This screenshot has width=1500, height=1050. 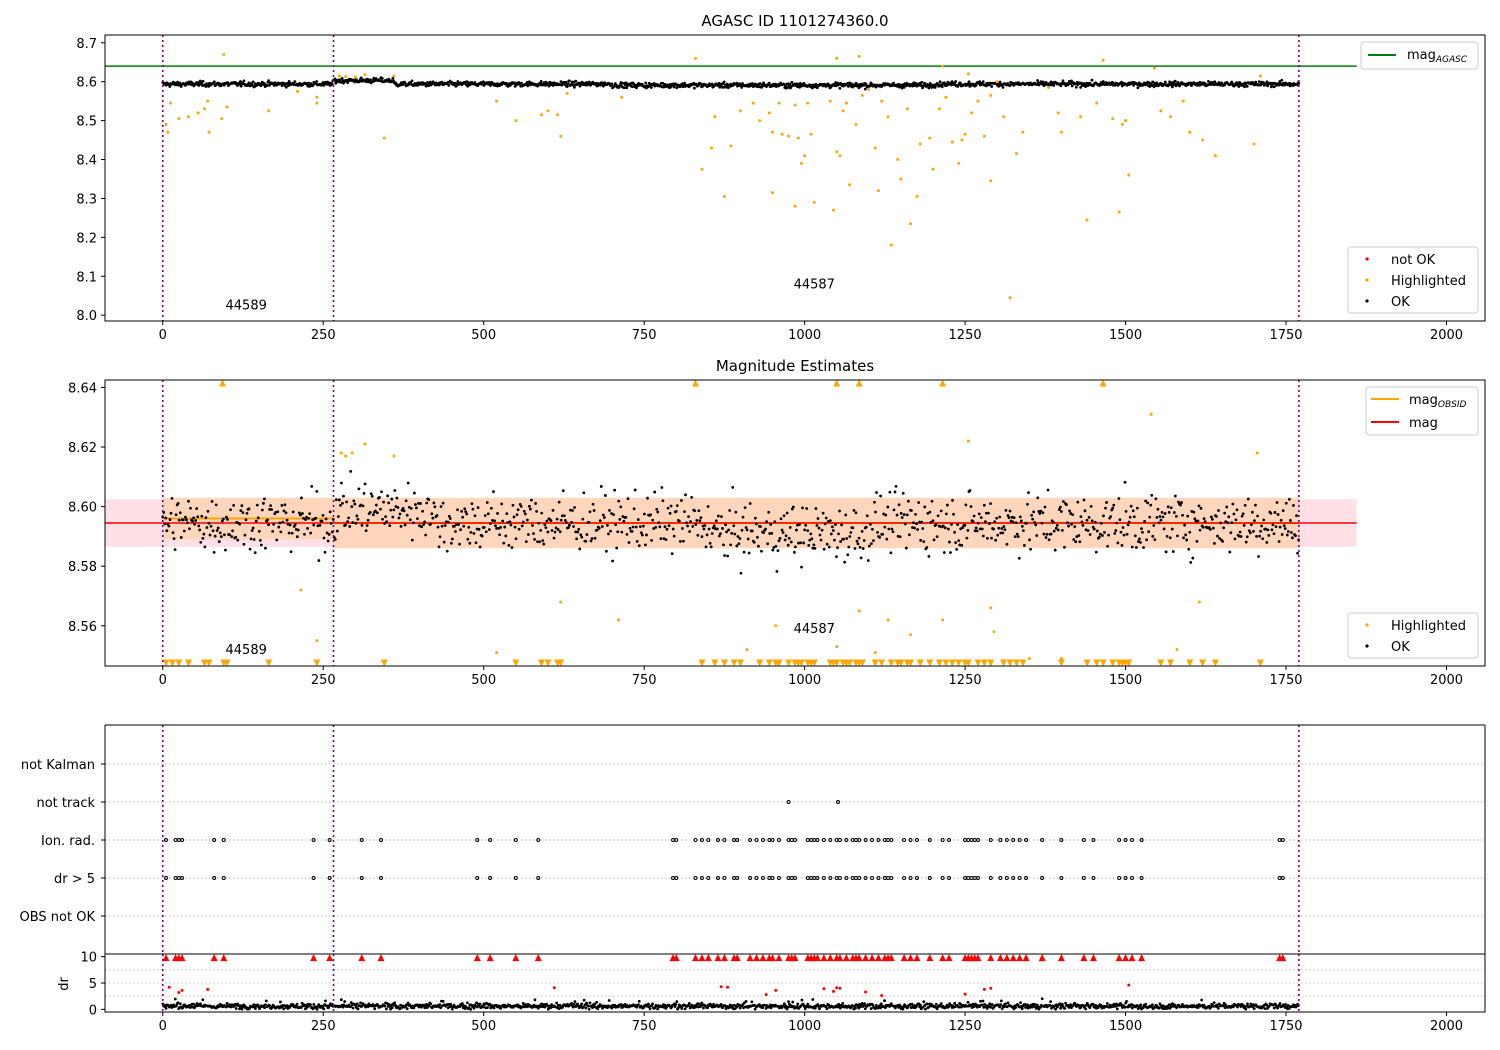 What do you see at coordinates (795, 366) in the screenshot?
I see `magnitude-panel-title: Magnitude Estimates` at bounding box center [795, 366].